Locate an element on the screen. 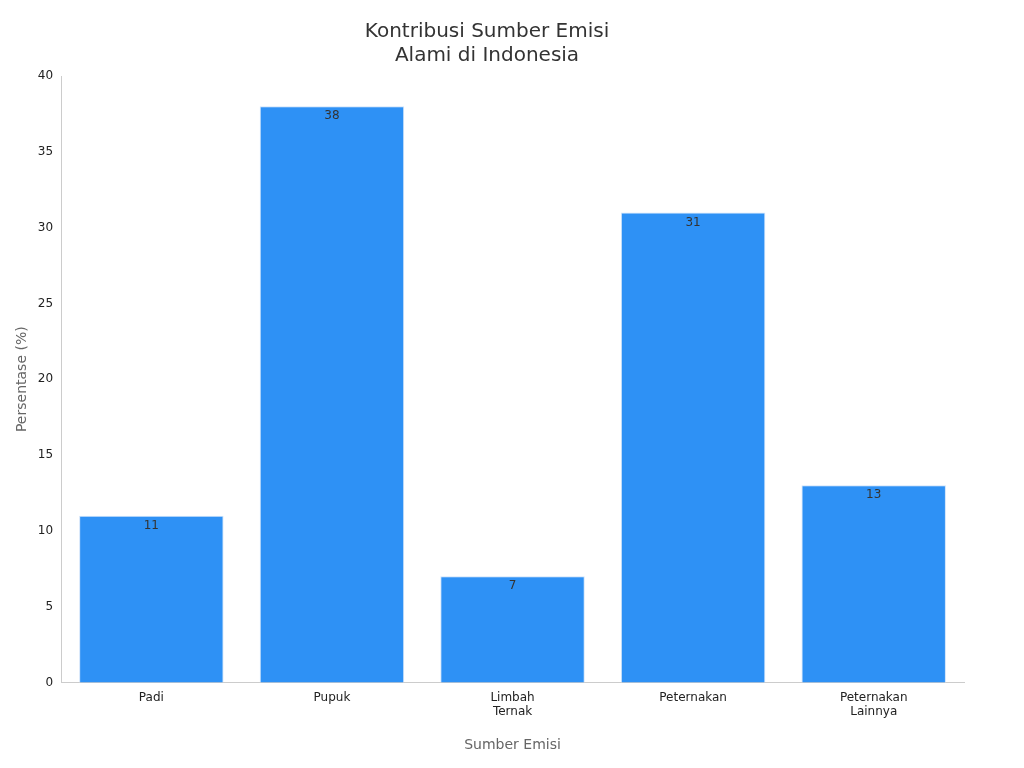  chart-title: Kontribusi Sumber Emisi Alami di Indonesia is located at coordinates (487, 42).